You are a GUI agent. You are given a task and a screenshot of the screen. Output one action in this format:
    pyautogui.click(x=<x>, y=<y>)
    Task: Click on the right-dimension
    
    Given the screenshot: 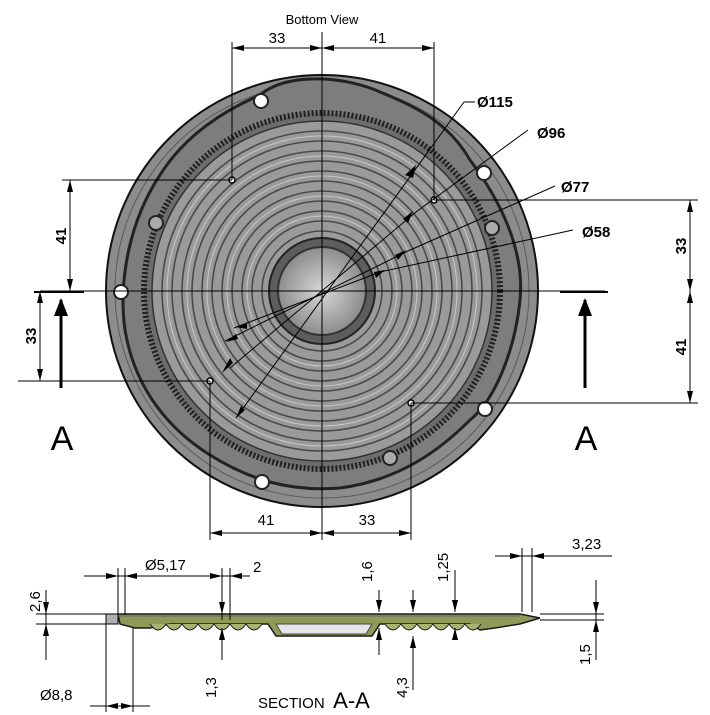 What is the action you would take?
    pyautogui.click(x=554, y=301)
    